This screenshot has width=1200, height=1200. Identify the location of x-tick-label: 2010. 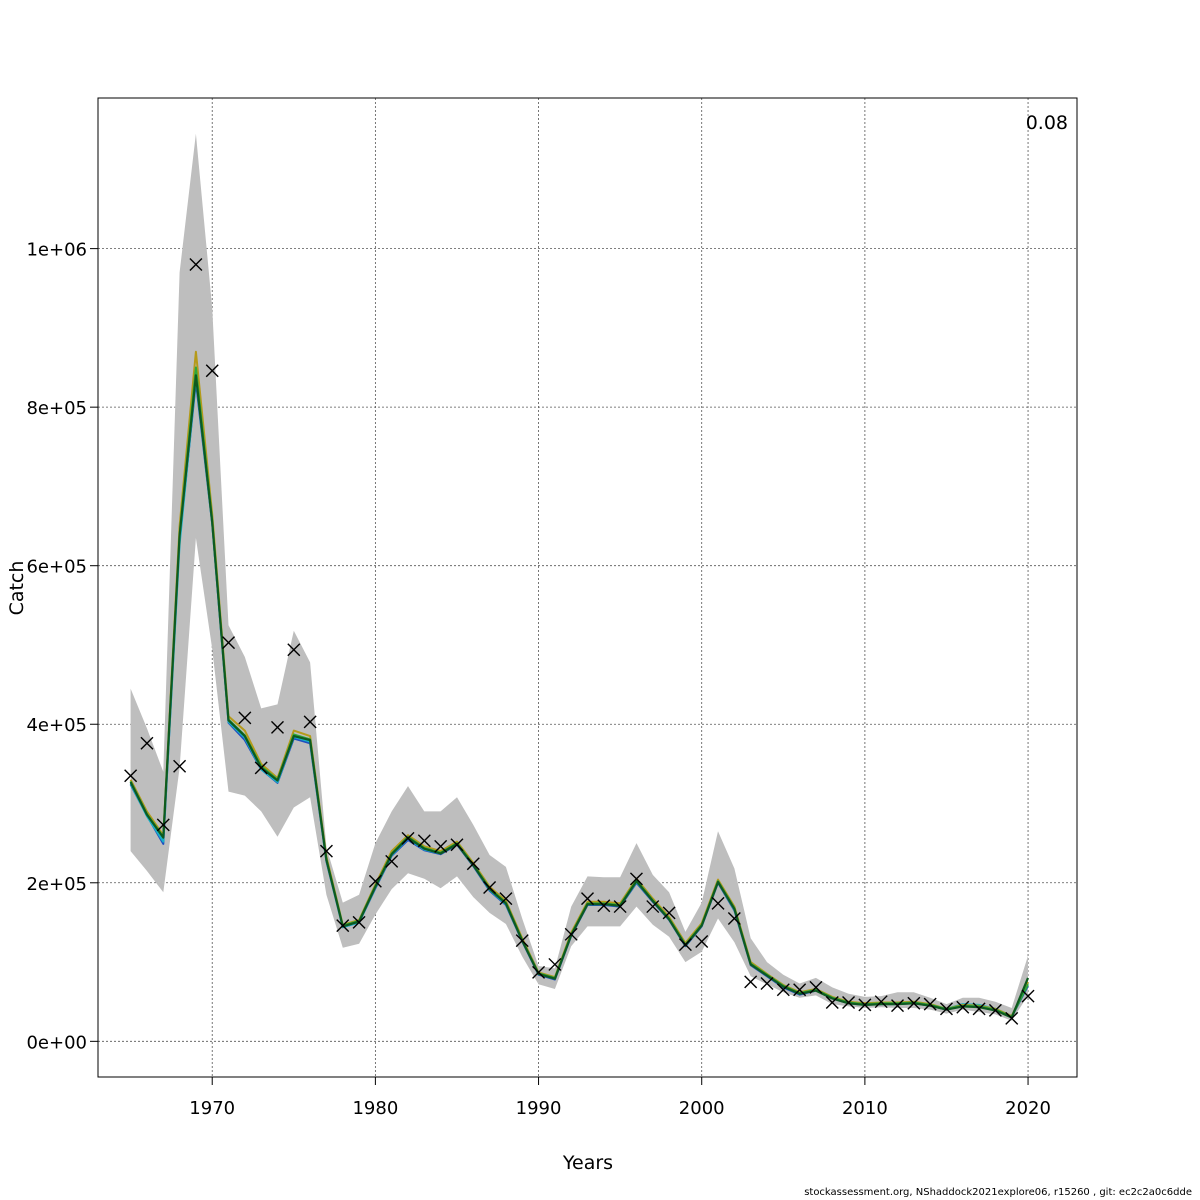
(865, 1108).